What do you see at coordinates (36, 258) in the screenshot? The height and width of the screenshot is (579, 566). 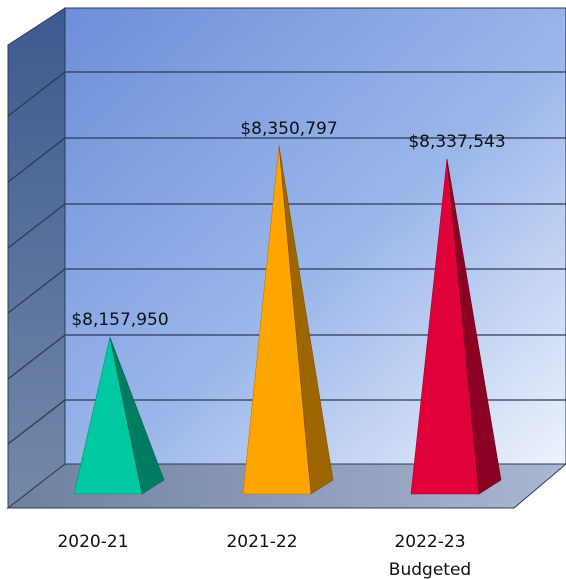 I see `left-wall` at bounding box center [36, 258].